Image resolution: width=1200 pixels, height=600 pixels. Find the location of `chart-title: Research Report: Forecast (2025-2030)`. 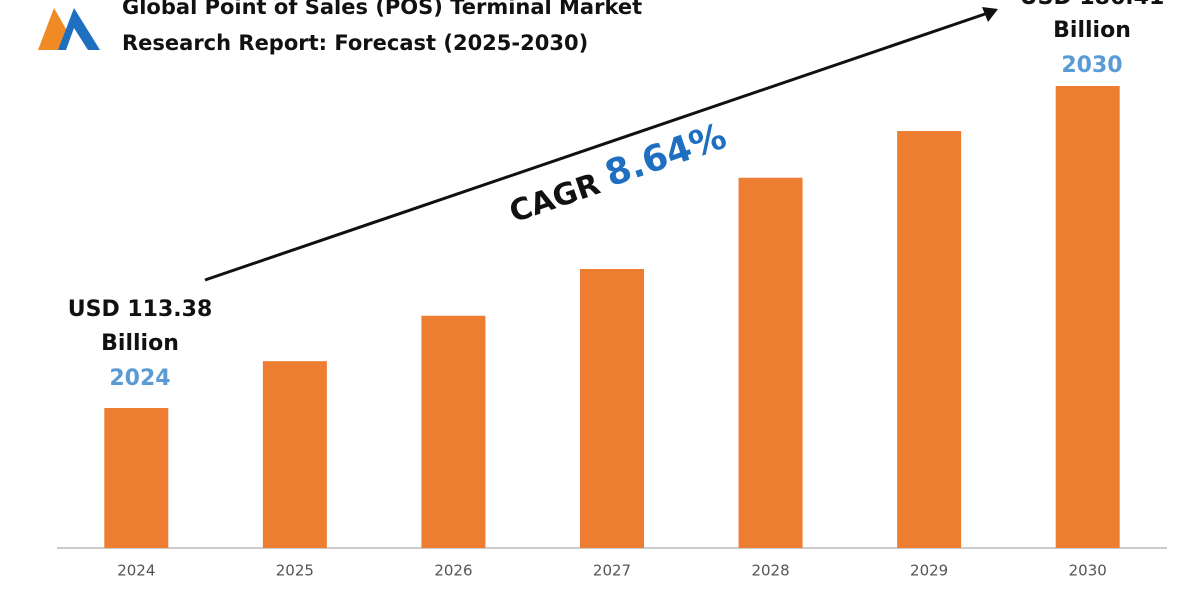

chart-title: Research Report: Forecast (2025-2030) is located at coordinates (355, 43).